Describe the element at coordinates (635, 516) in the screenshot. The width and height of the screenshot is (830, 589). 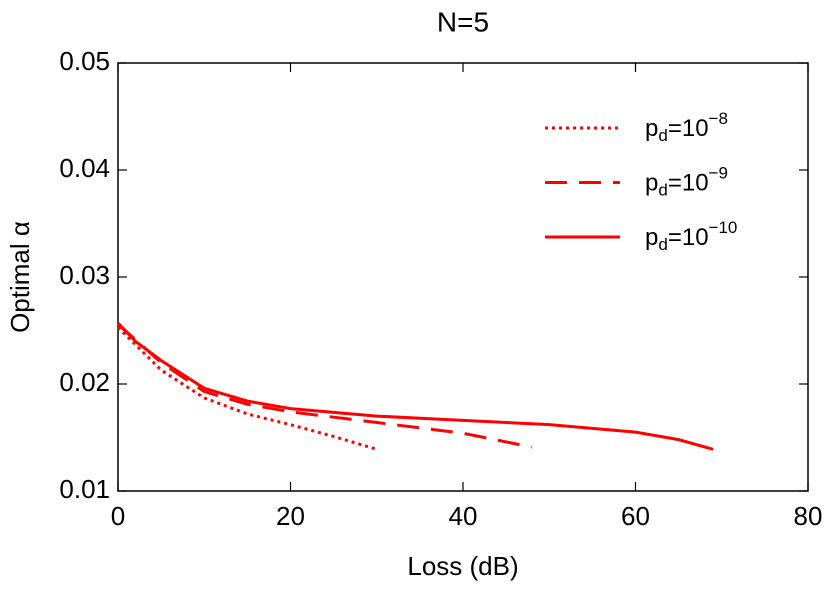
I see `x-tick-label: 60` at that location.